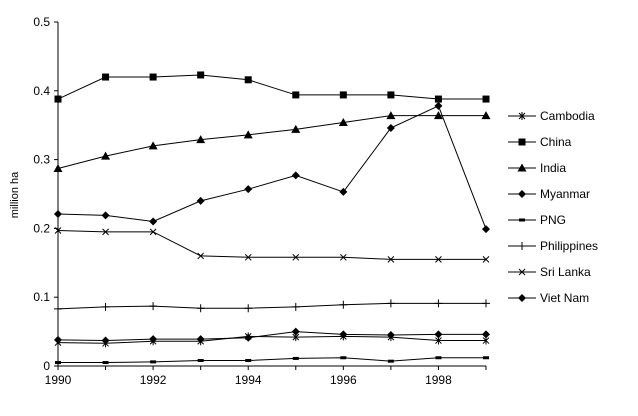 The width and height of the screenshot is (638, 416). What do you see at coordinates (553, 220) in the screenshot?
I see `legend-label: PNG` at bounding box center [553, 220].